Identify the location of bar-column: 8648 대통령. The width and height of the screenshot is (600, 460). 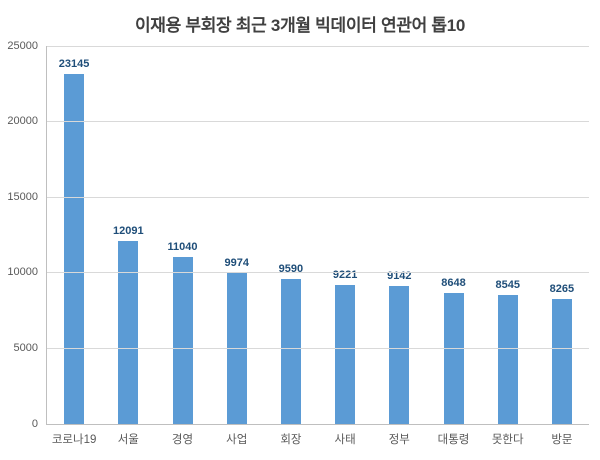
(453, 246).